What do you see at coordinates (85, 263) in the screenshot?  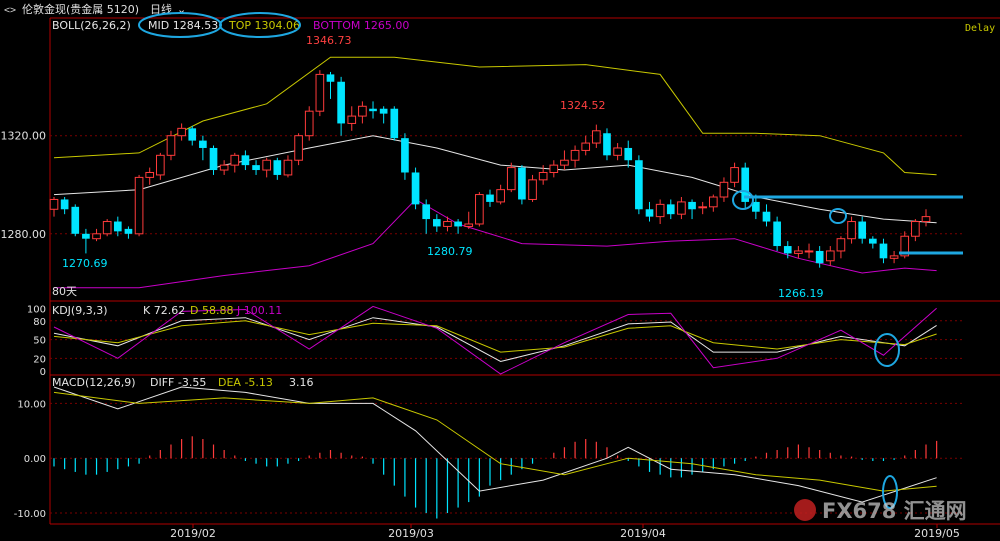 I see `low-label-1: 1270.69` at bounding box center [85, 263].